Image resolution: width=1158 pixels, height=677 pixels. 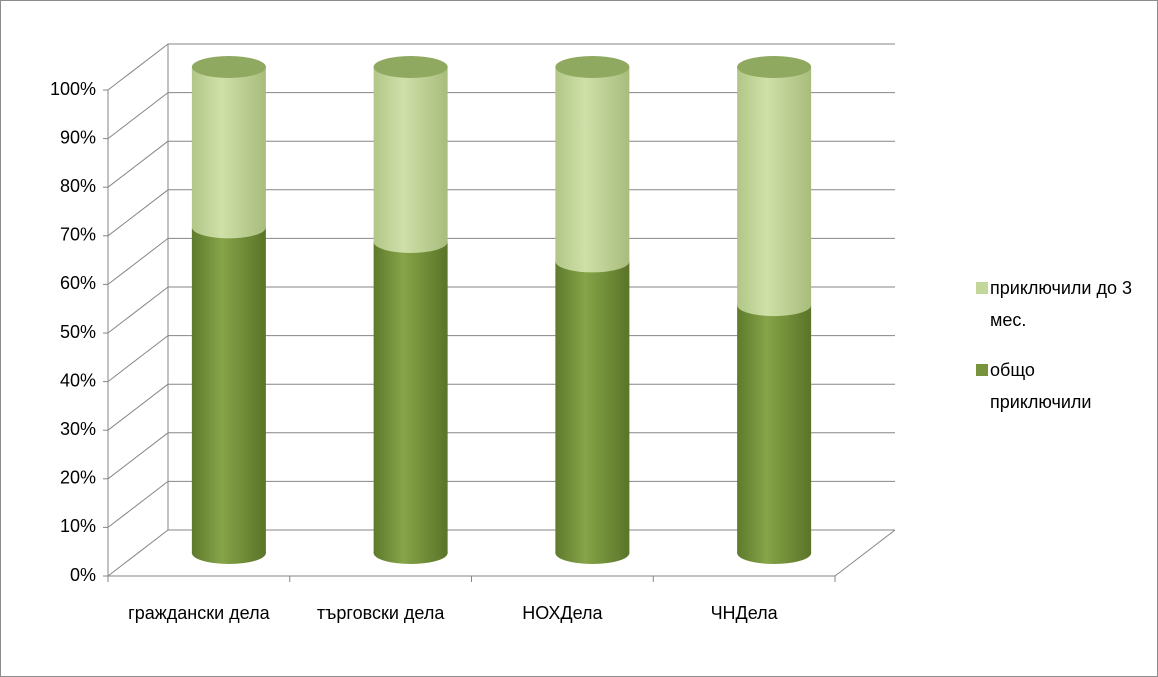 What do you see at coordinates (380, 613) in the screenshot?
I see `x-tick-label: търговски дела` at bounding box center [380, 613].